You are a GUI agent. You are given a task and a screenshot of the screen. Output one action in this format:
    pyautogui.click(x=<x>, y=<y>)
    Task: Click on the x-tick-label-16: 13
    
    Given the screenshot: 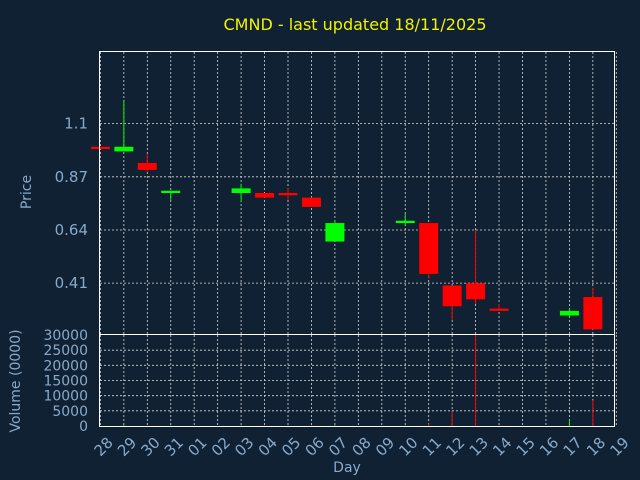 What is the action you would take?
    pyautogui.click(x=479, y=447)
    